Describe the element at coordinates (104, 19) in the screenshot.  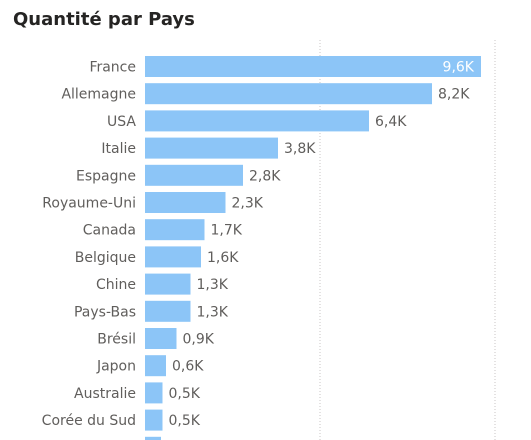
I see `chart-title: Quantité par Pays` at that location.